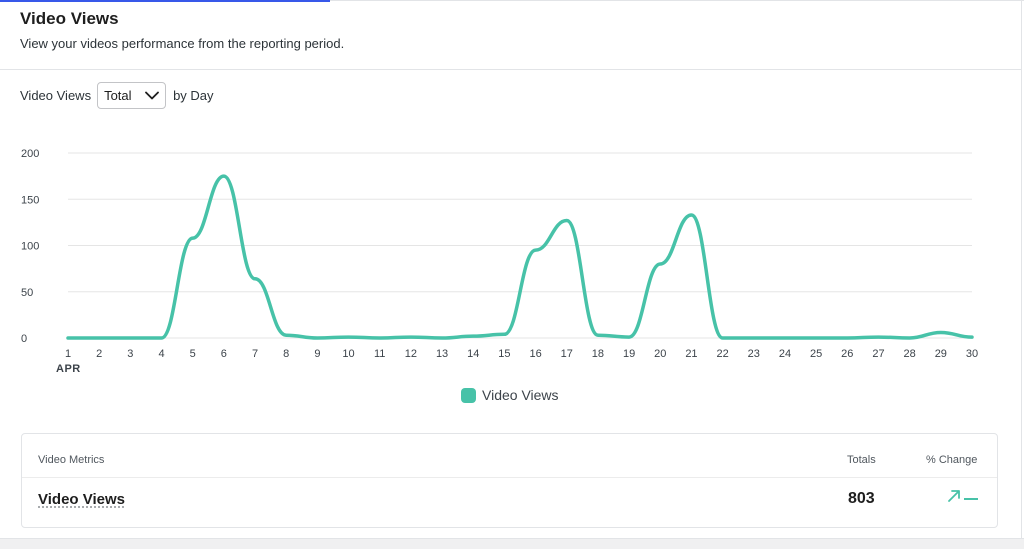 The image size is (1024, 549). What do you see at coordinates (193, 354) in the screenshot?
I see `x-tick-label-5: 5` at bounding box center [193, 354].